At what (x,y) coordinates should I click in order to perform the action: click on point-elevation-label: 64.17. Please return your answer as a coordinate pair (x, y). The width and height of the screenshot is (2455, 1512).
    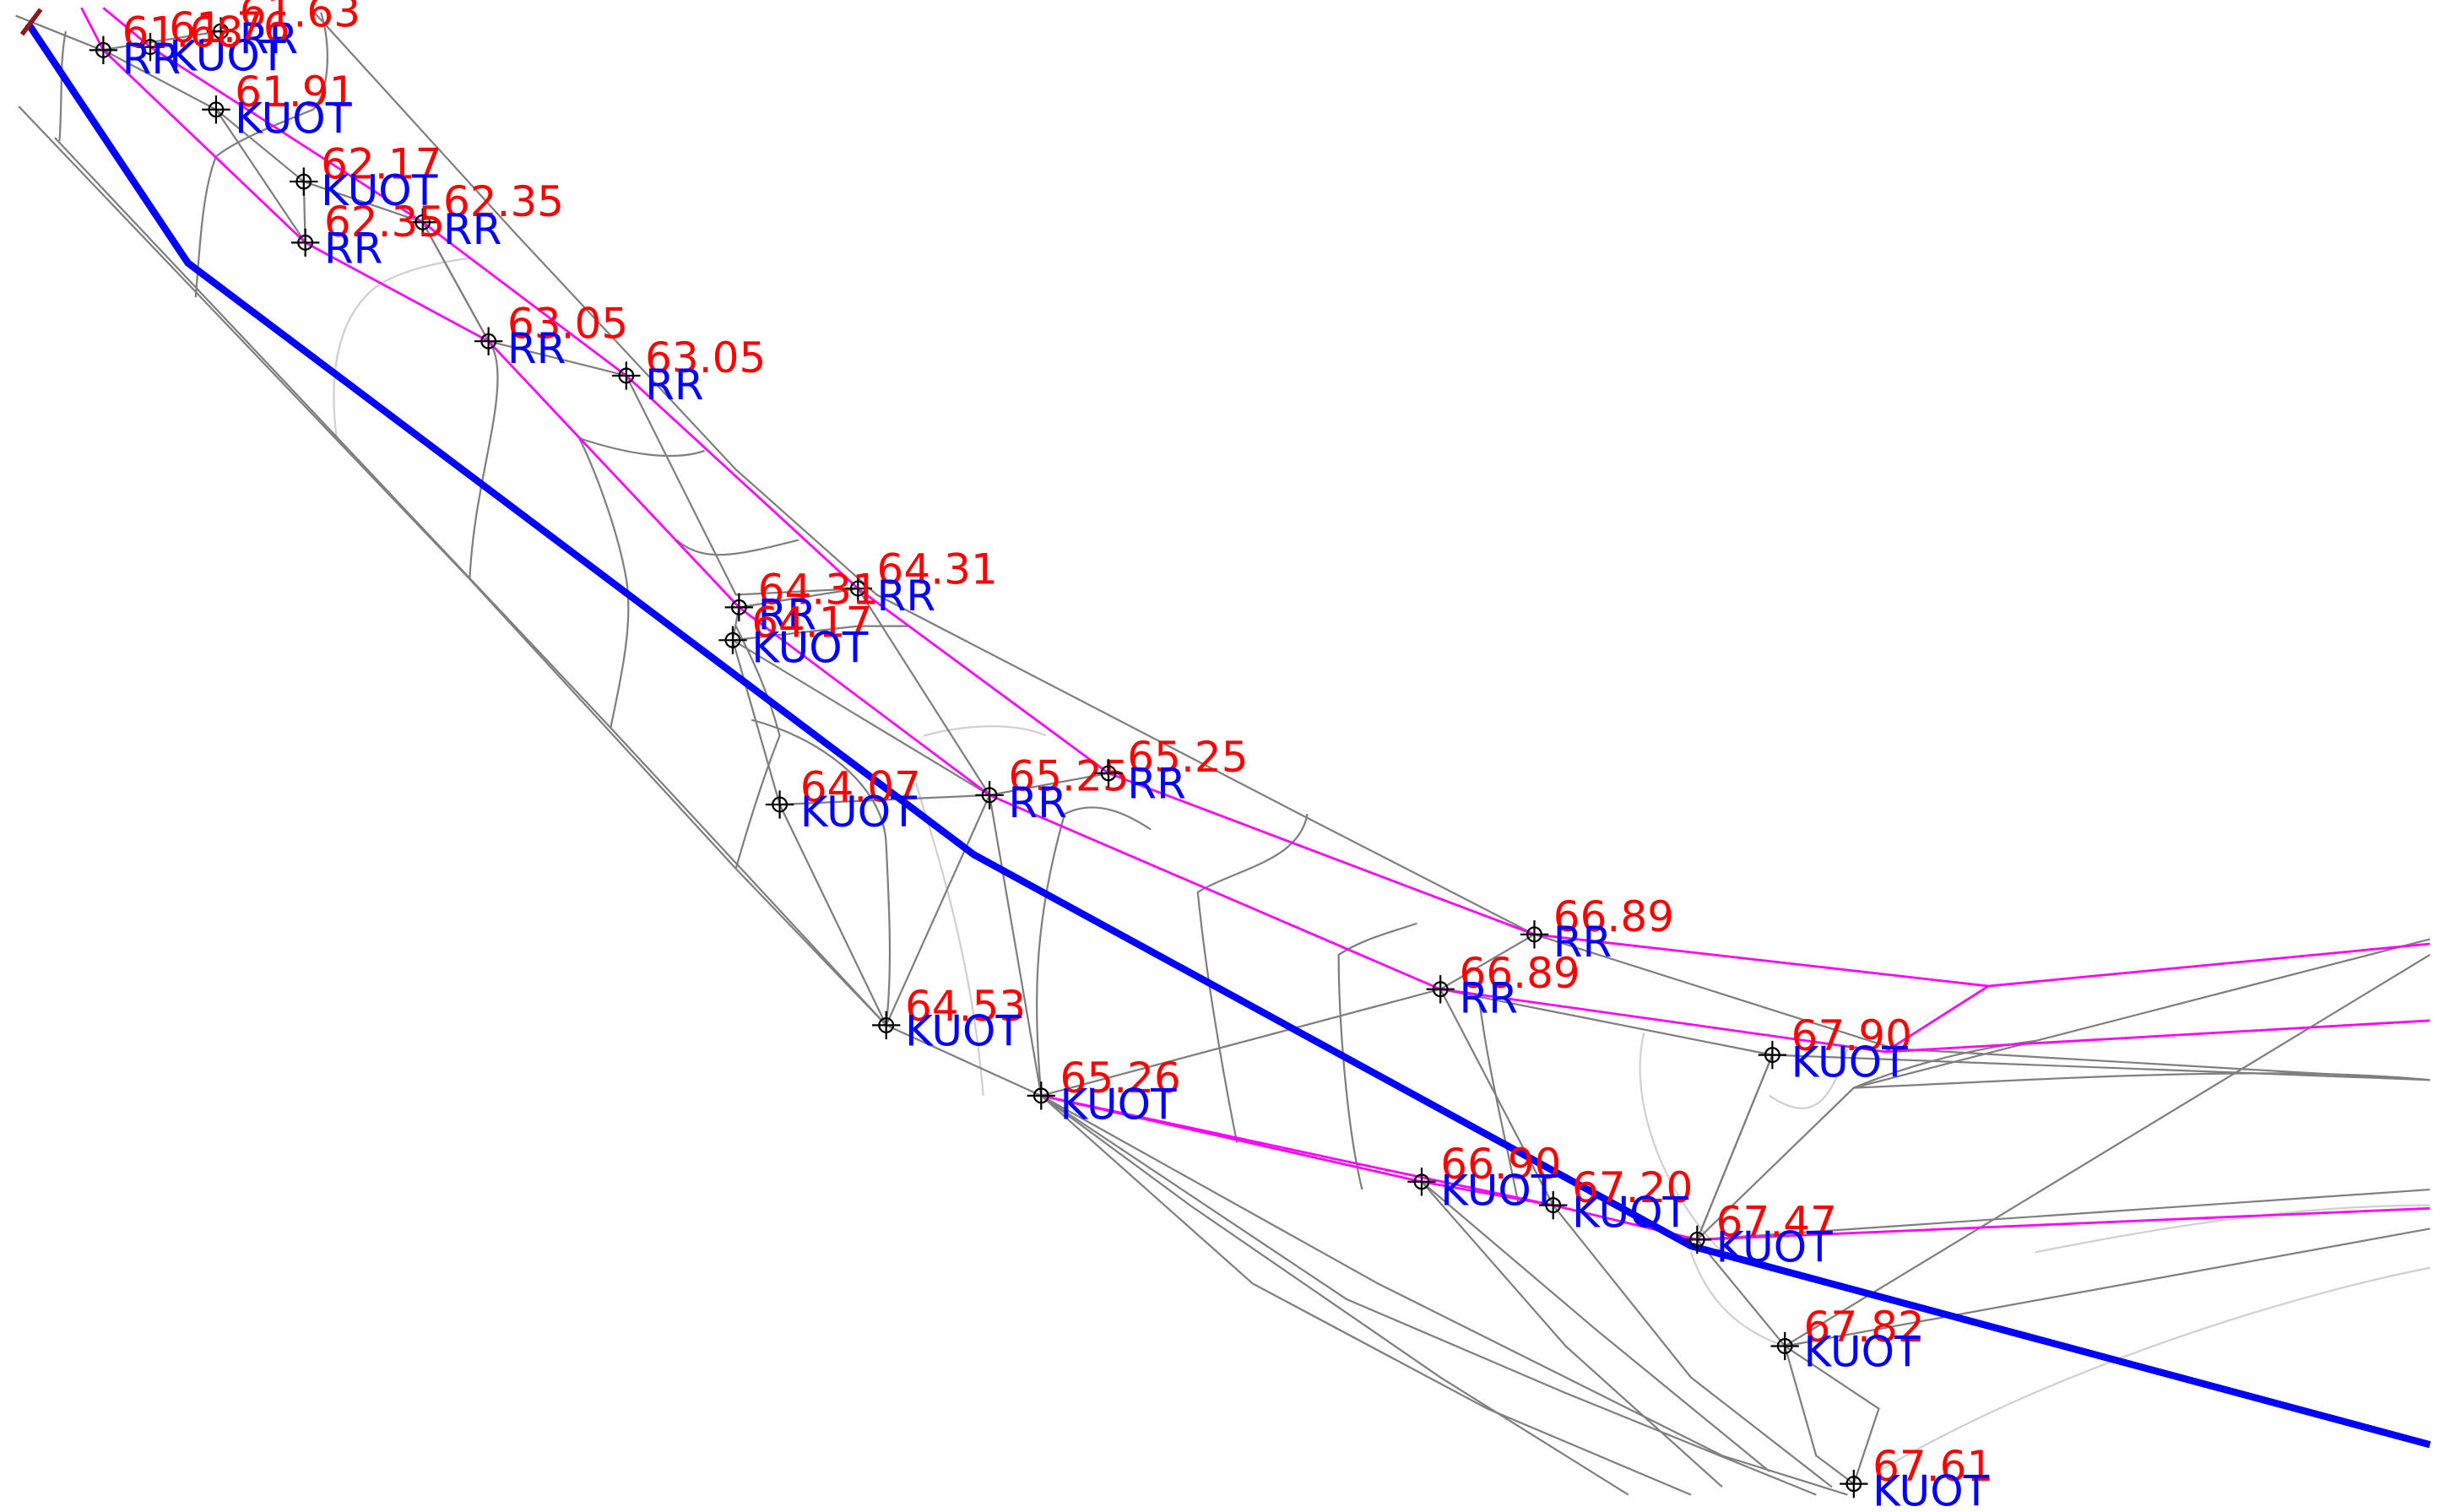
    Looking at the image, I should click on (811, 623).